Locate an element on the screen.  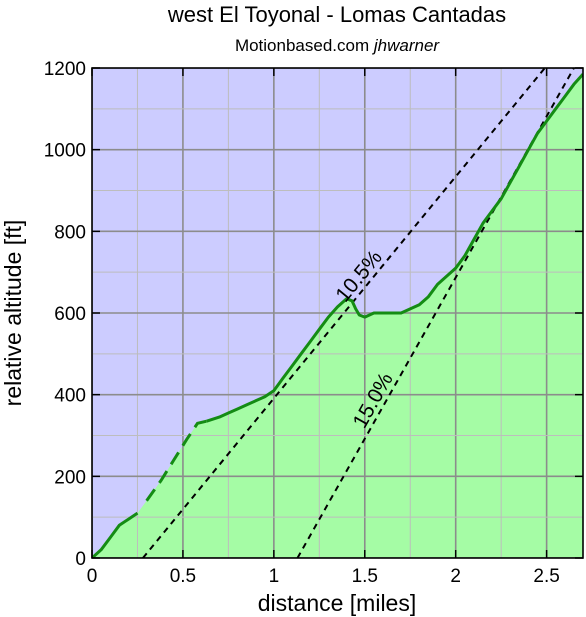
x-tick-label: 1 is located at coordinates (274, 576).